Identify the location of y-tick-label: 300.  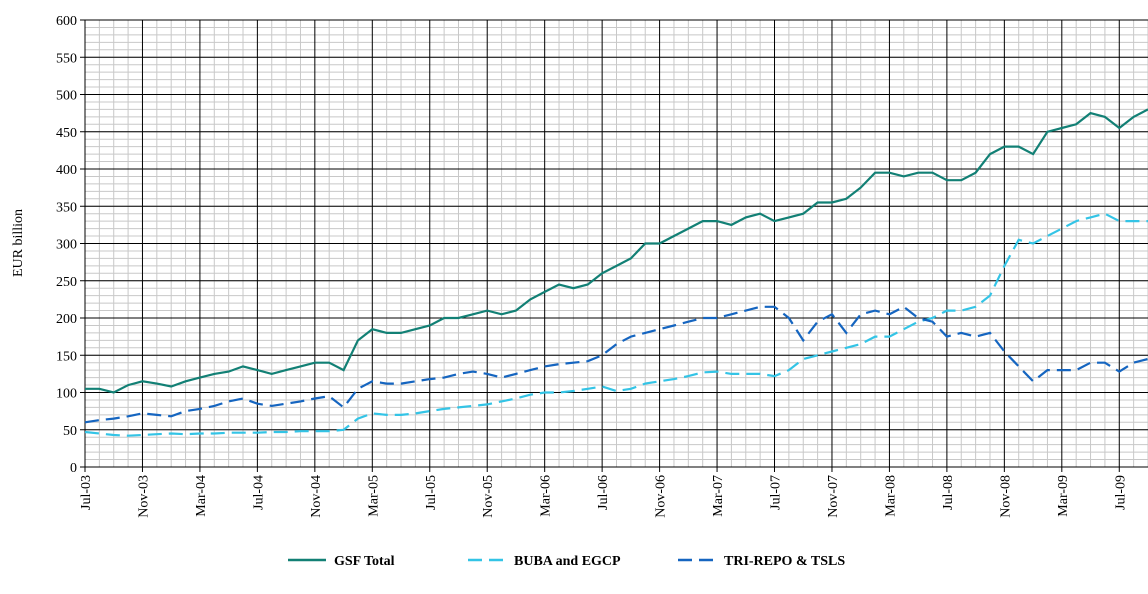
(66, 245).